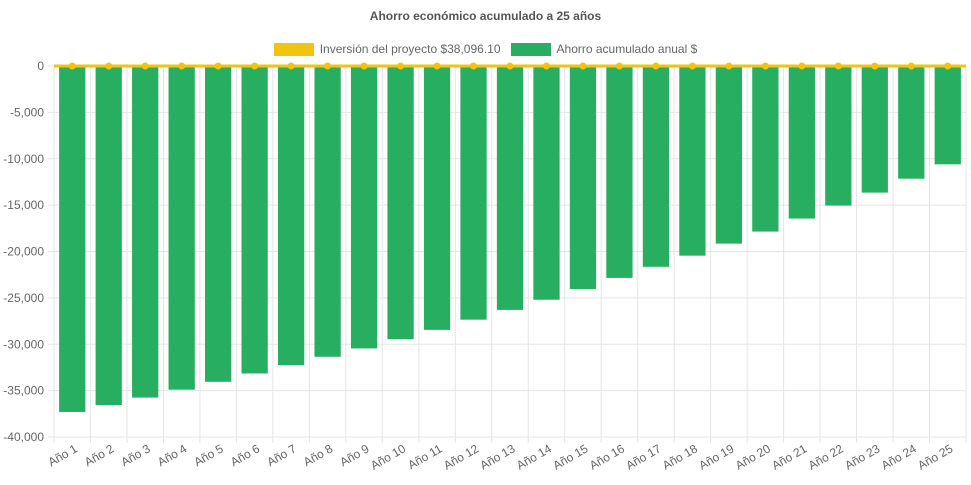 This screenshot has width=971, height=485. What do you see at coordinates (935, 456) in the screenshot?
I see `x-tick-label: Año 25` at bounding box center [935, 456].